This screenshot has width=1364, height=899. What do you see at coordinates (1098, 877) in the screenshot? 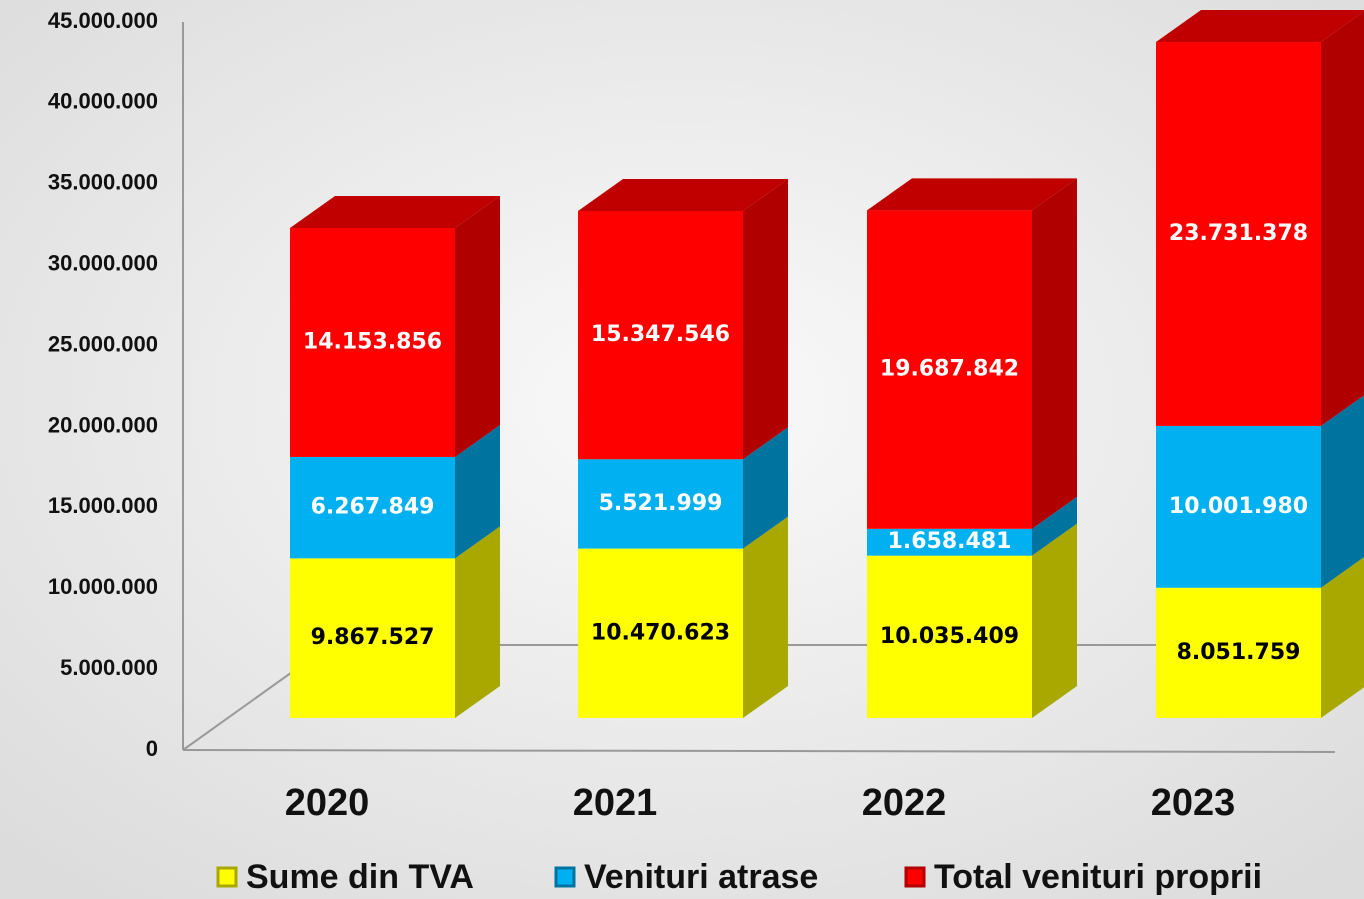
I see `legend-label: Total venituri proprii` at bounding box center [1098, 877].